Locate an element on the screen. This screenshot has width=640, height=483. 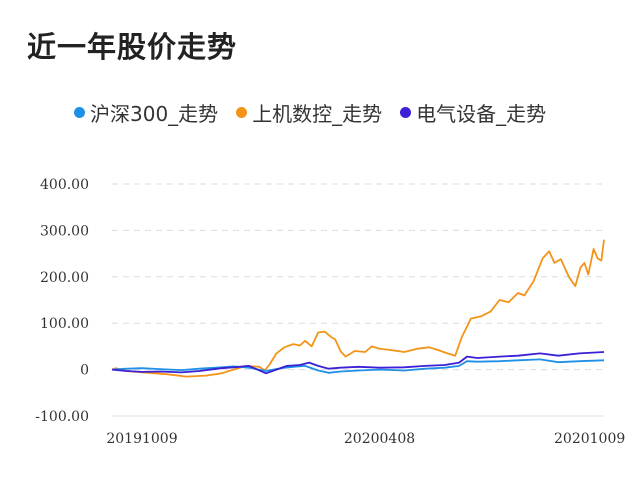
y-tick-label: 200.00 is located at coordinates (64, 278).